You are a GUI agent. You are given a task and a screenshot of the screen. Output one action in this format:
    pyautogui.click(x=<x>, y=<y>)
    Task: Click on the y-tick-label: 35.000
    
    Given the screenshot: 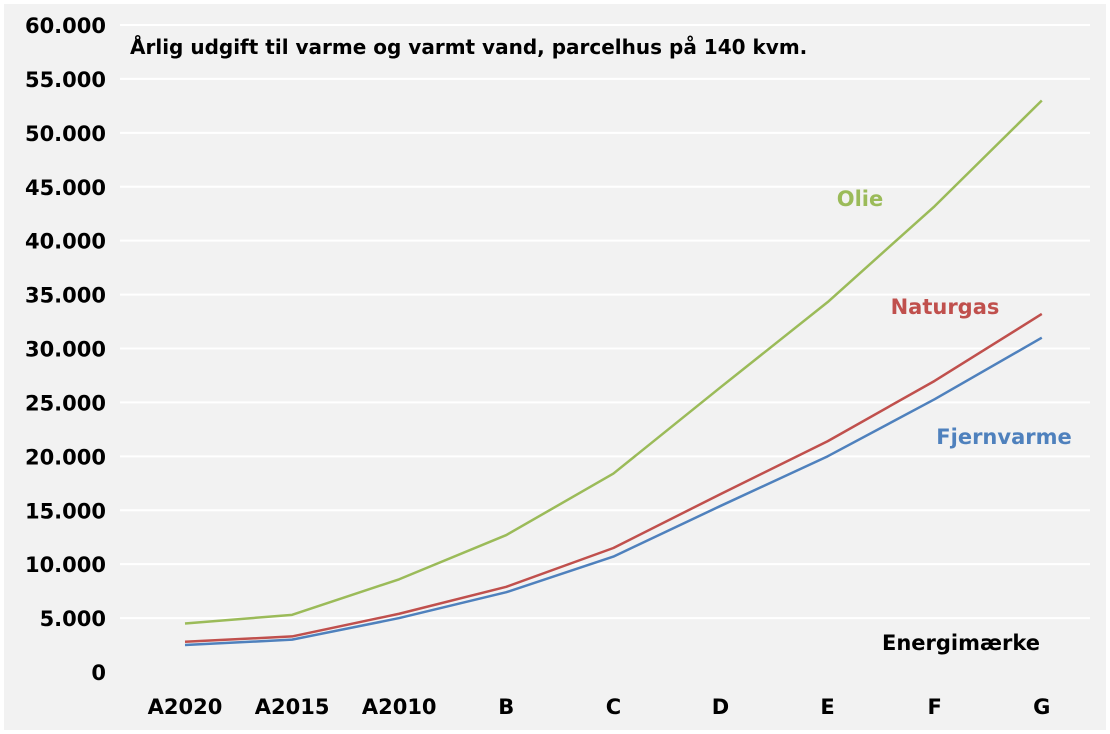 What is the action you would take?
    pyautogui.click(x=65, y=296)
    